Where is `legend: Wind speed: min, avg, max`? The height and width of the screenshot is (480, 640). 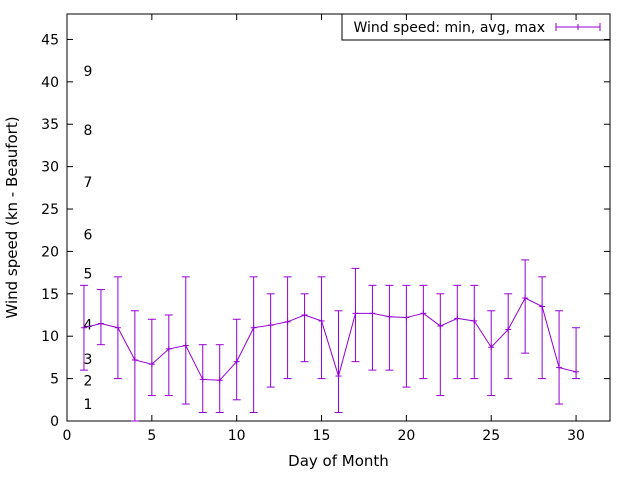
legend: Wind speed: min, avg, max is located at coordinates (476, 27).